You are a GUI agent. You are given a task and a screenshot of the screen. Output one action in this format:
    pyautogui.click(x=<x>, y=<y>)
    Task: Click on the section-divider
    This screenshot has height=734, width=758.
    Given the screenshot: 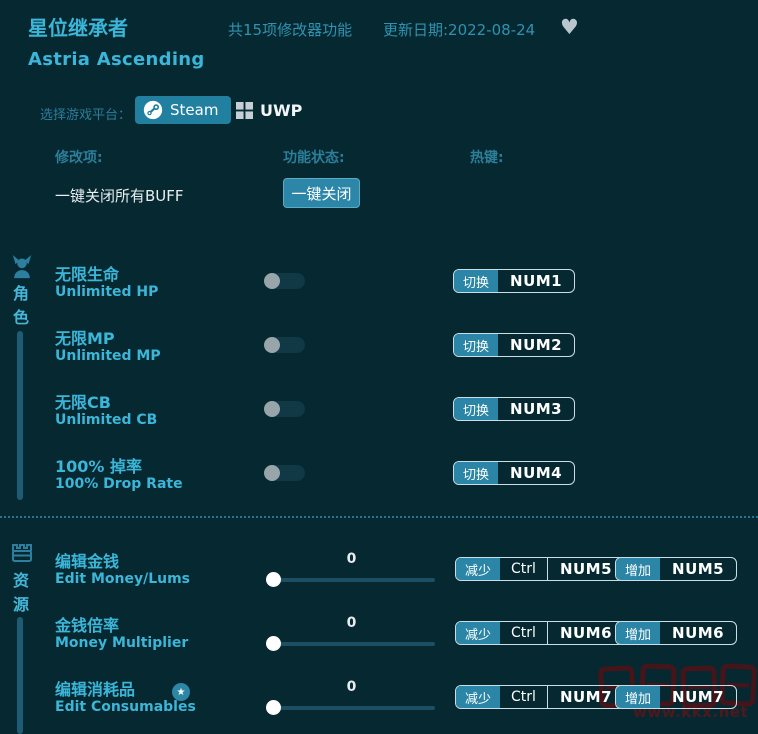 What is the action you would take?
    pyautogui.click(x=379, y=517)
    